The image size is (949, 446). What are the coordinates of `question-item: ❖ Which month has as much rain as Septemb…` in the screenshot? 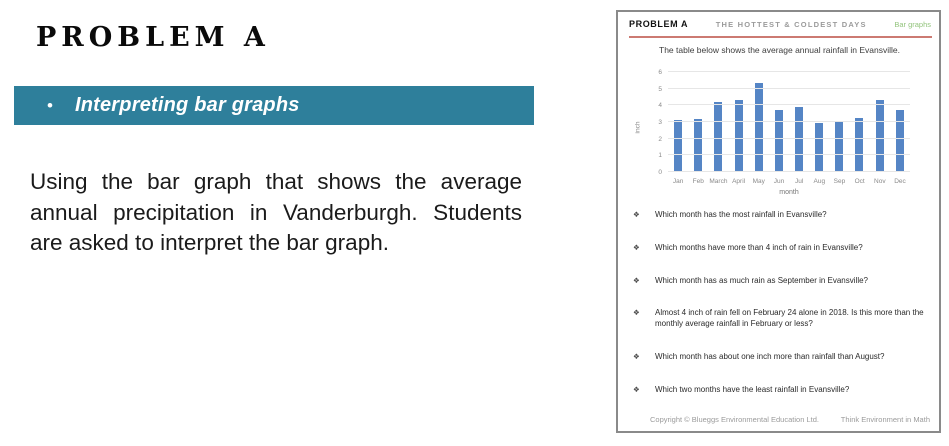 It's located at (779, 281).